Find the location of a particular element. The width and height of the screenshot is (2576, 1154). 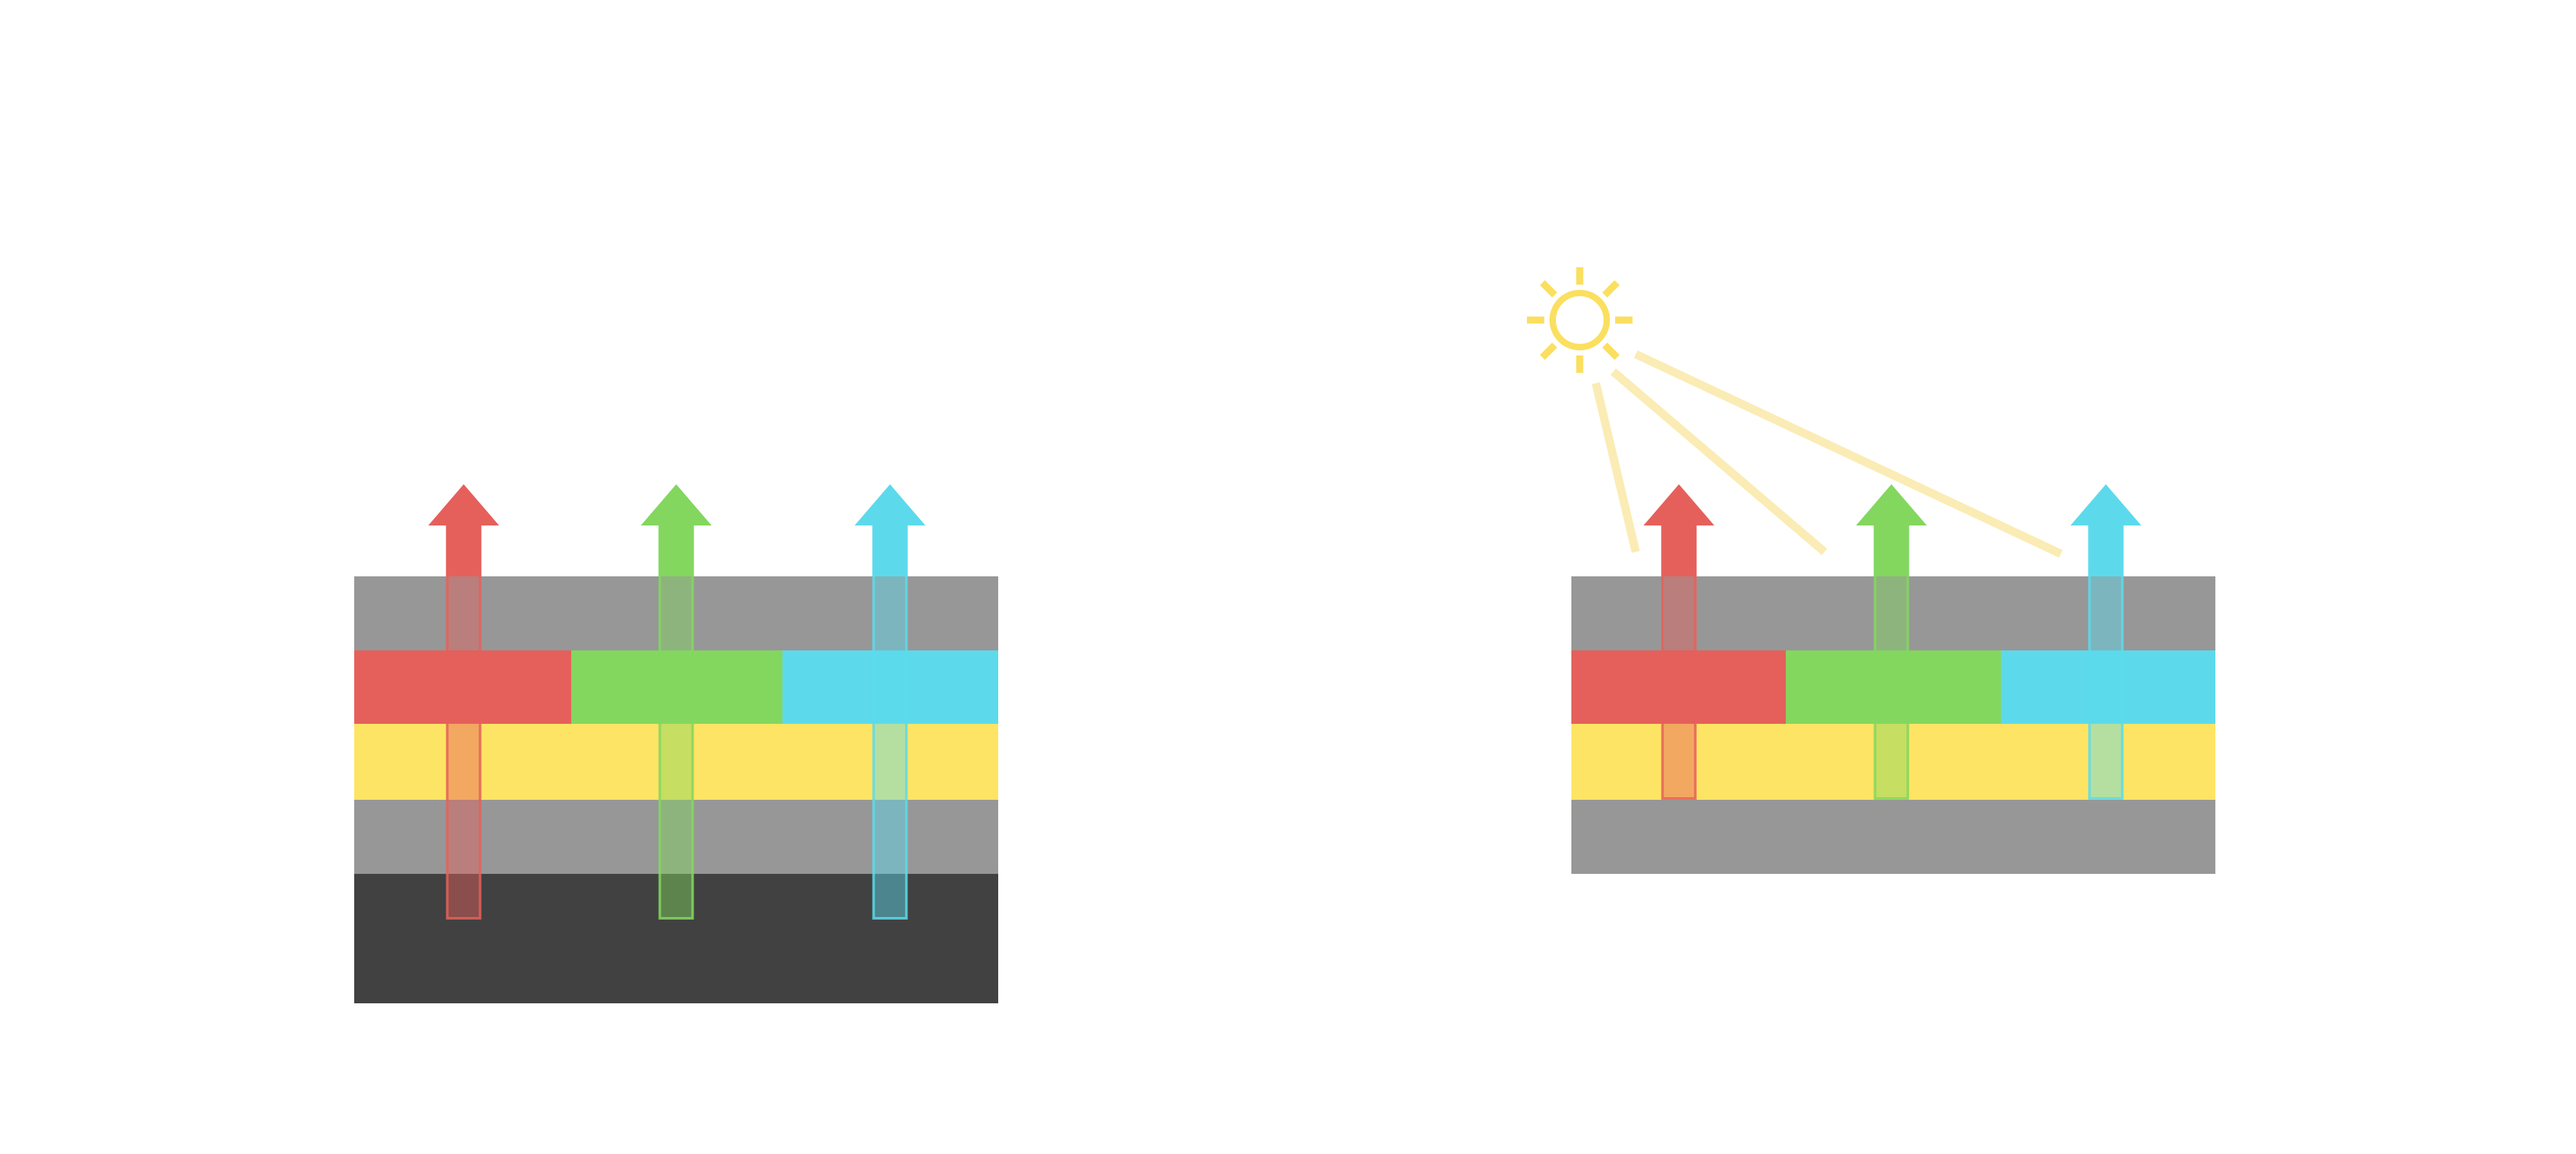

sun-ray-middle is located at coordinates (1719, 461).